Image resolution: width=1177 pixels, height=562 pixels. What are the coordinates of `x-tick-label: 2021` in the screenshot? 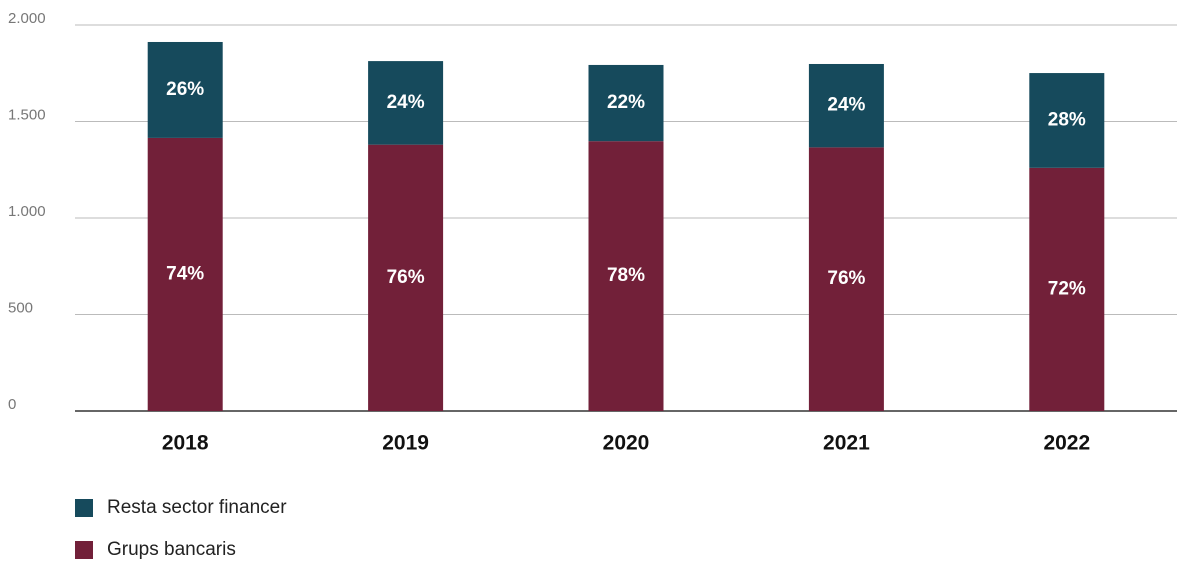 It's located at (846, 443).